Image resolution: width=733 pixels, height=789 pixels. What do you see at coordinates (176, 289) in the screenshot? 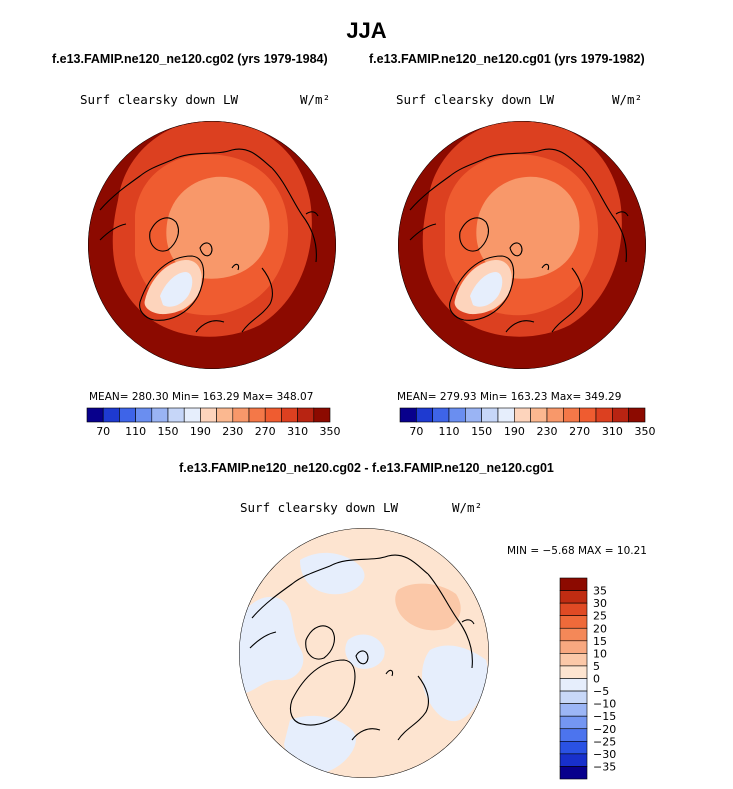
I see `left-region-greenland-interior` at bounding box center [176, 289].